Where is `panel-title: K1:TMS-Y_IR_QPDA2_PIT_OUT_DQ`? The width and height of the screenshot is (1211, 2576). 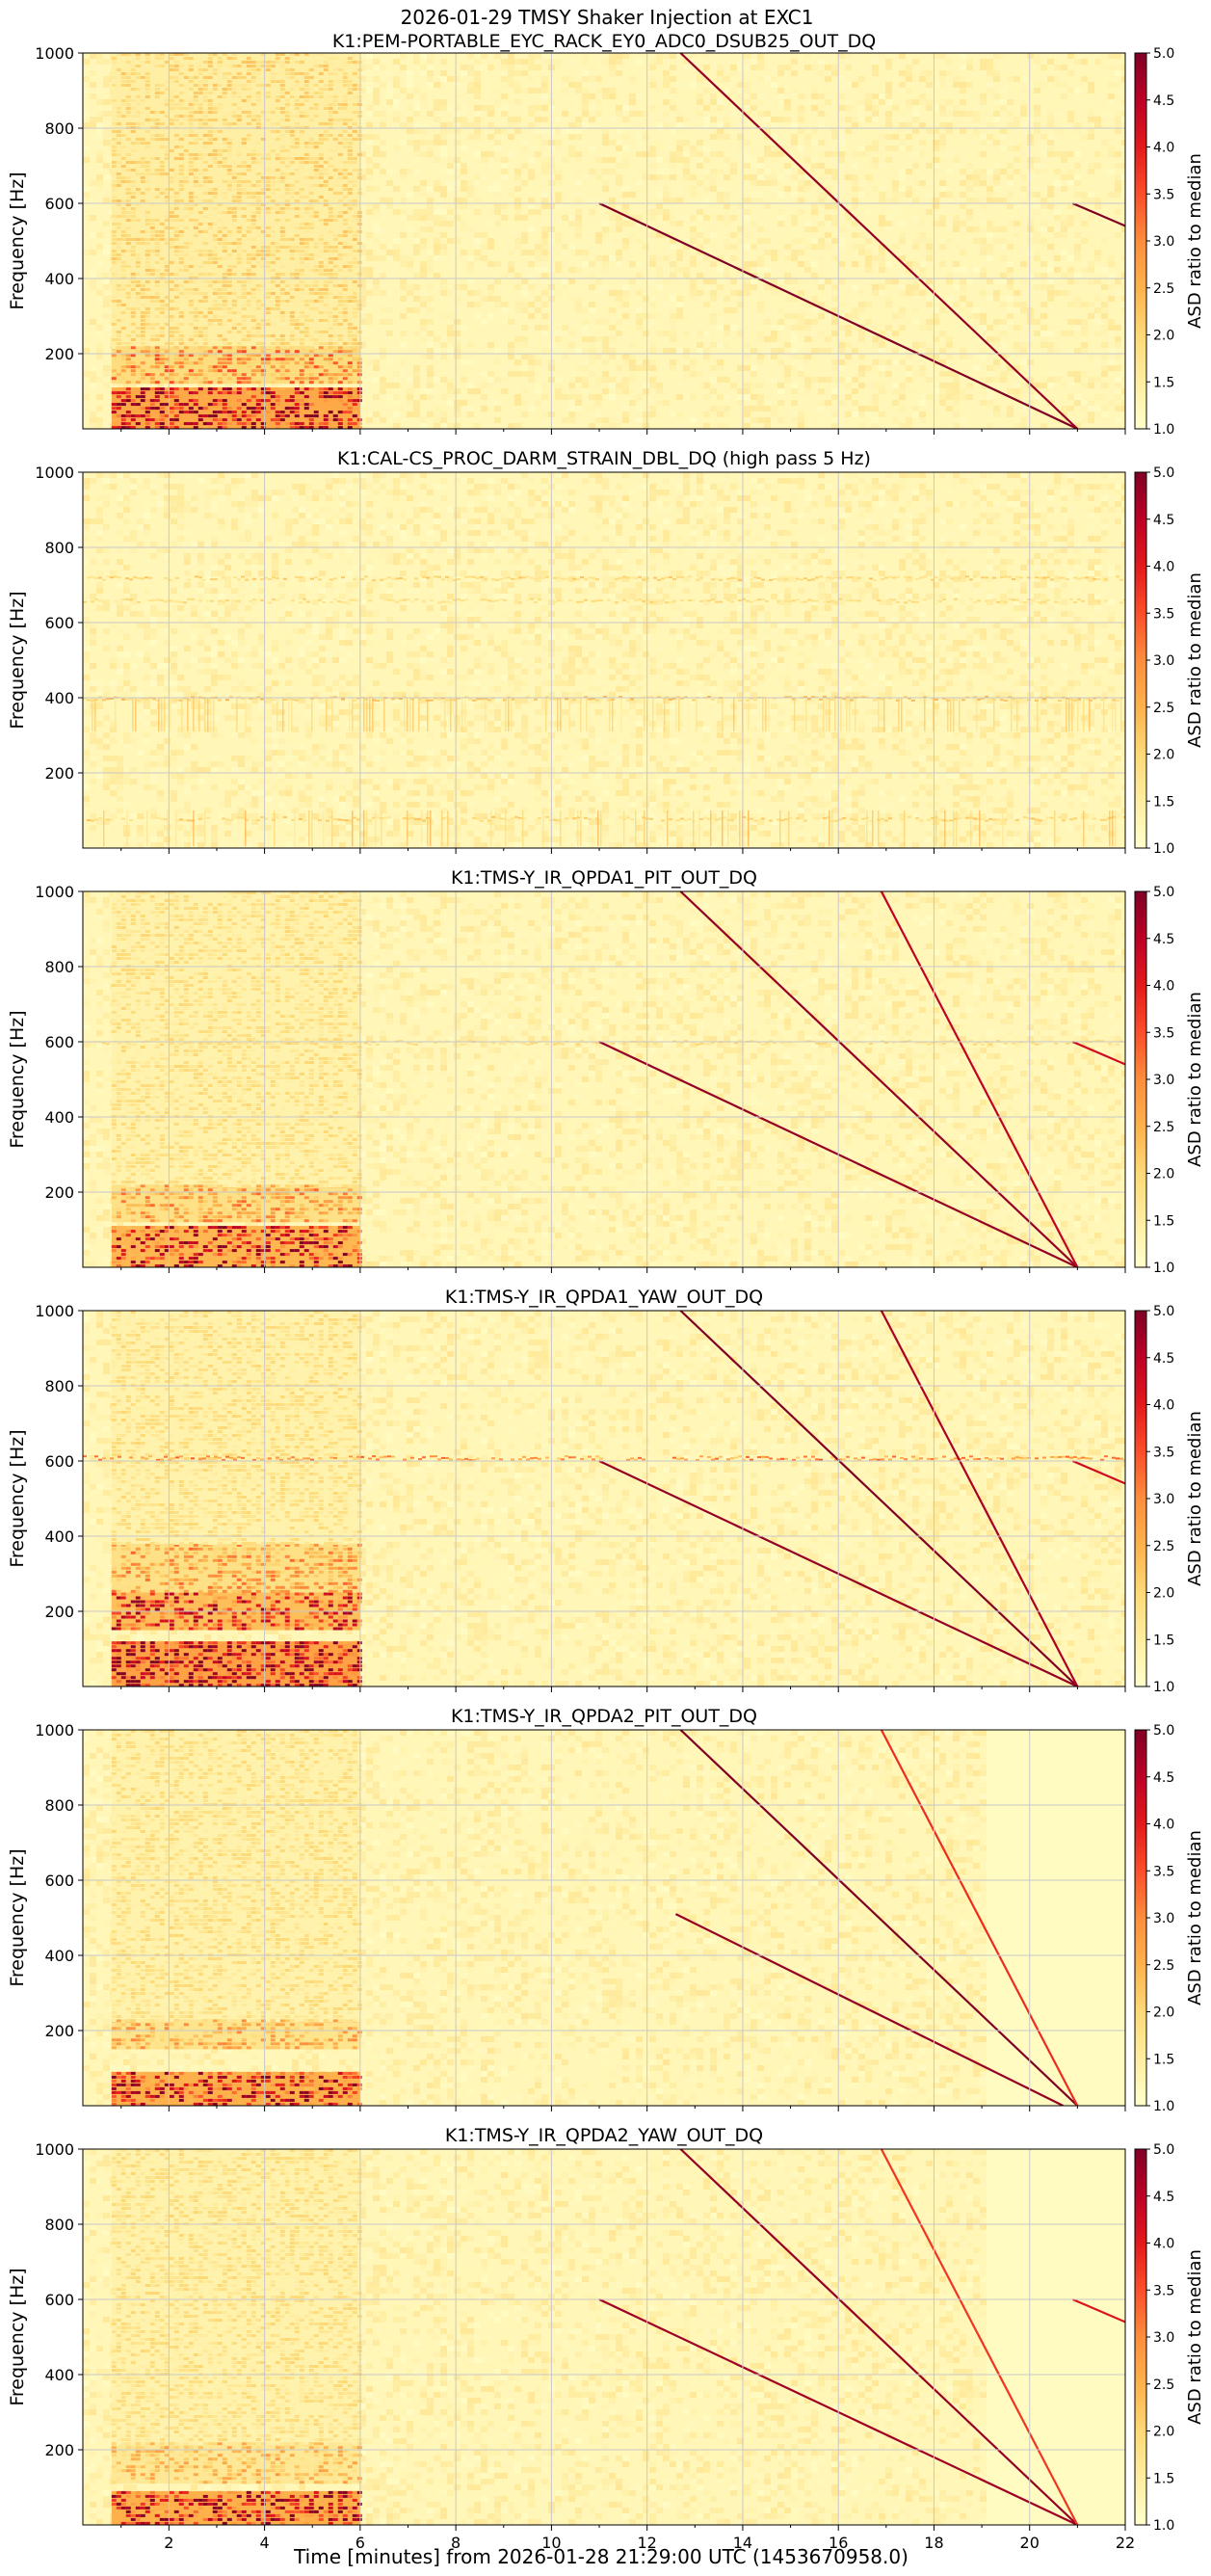
panel-title: K1:TMS-Y_IR_QPDA2_PIT_OUT_DQ is located at coordinates (604, 1716).